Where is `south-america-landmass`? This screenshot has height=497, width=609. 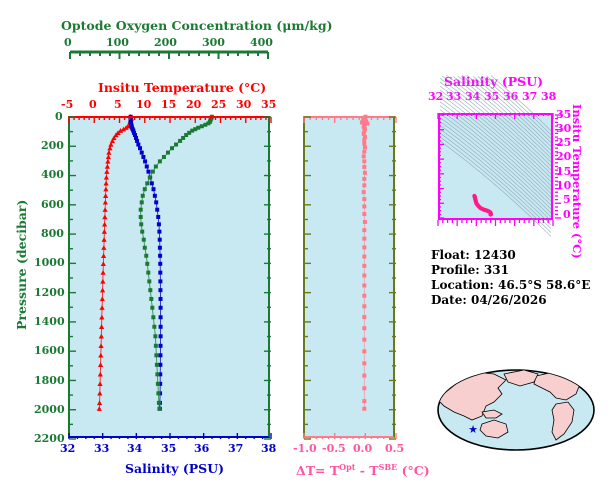
south-america-landmass is located at coordinates (563, 421).